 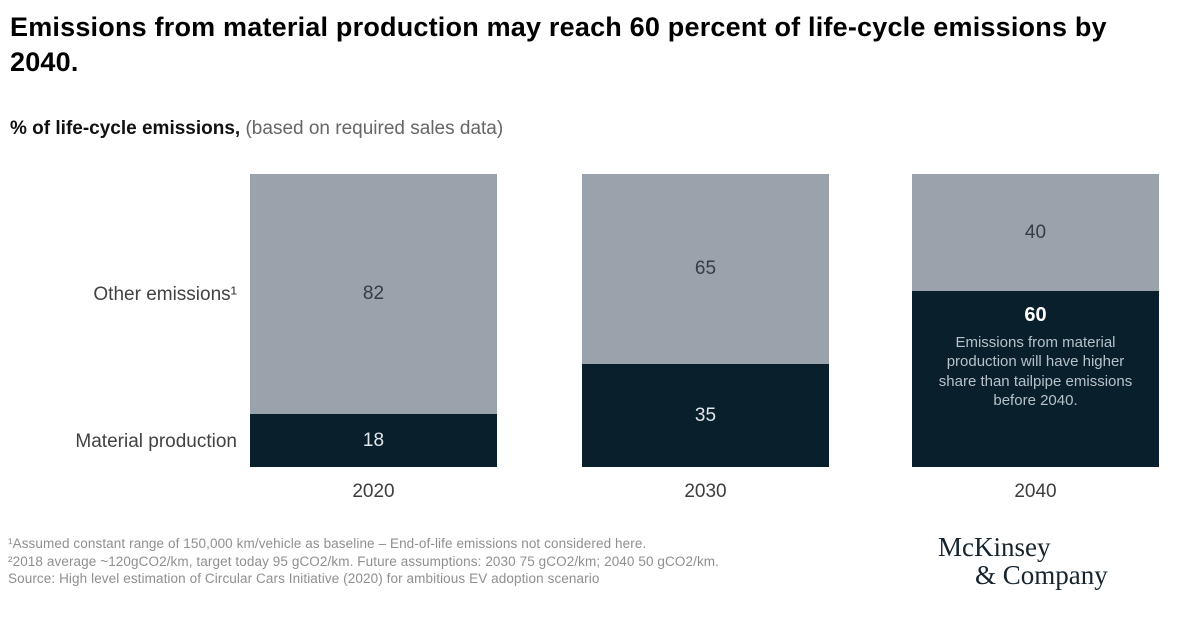 I want to click on bar-2030-material-value: 35, so click(x=705, y=415).